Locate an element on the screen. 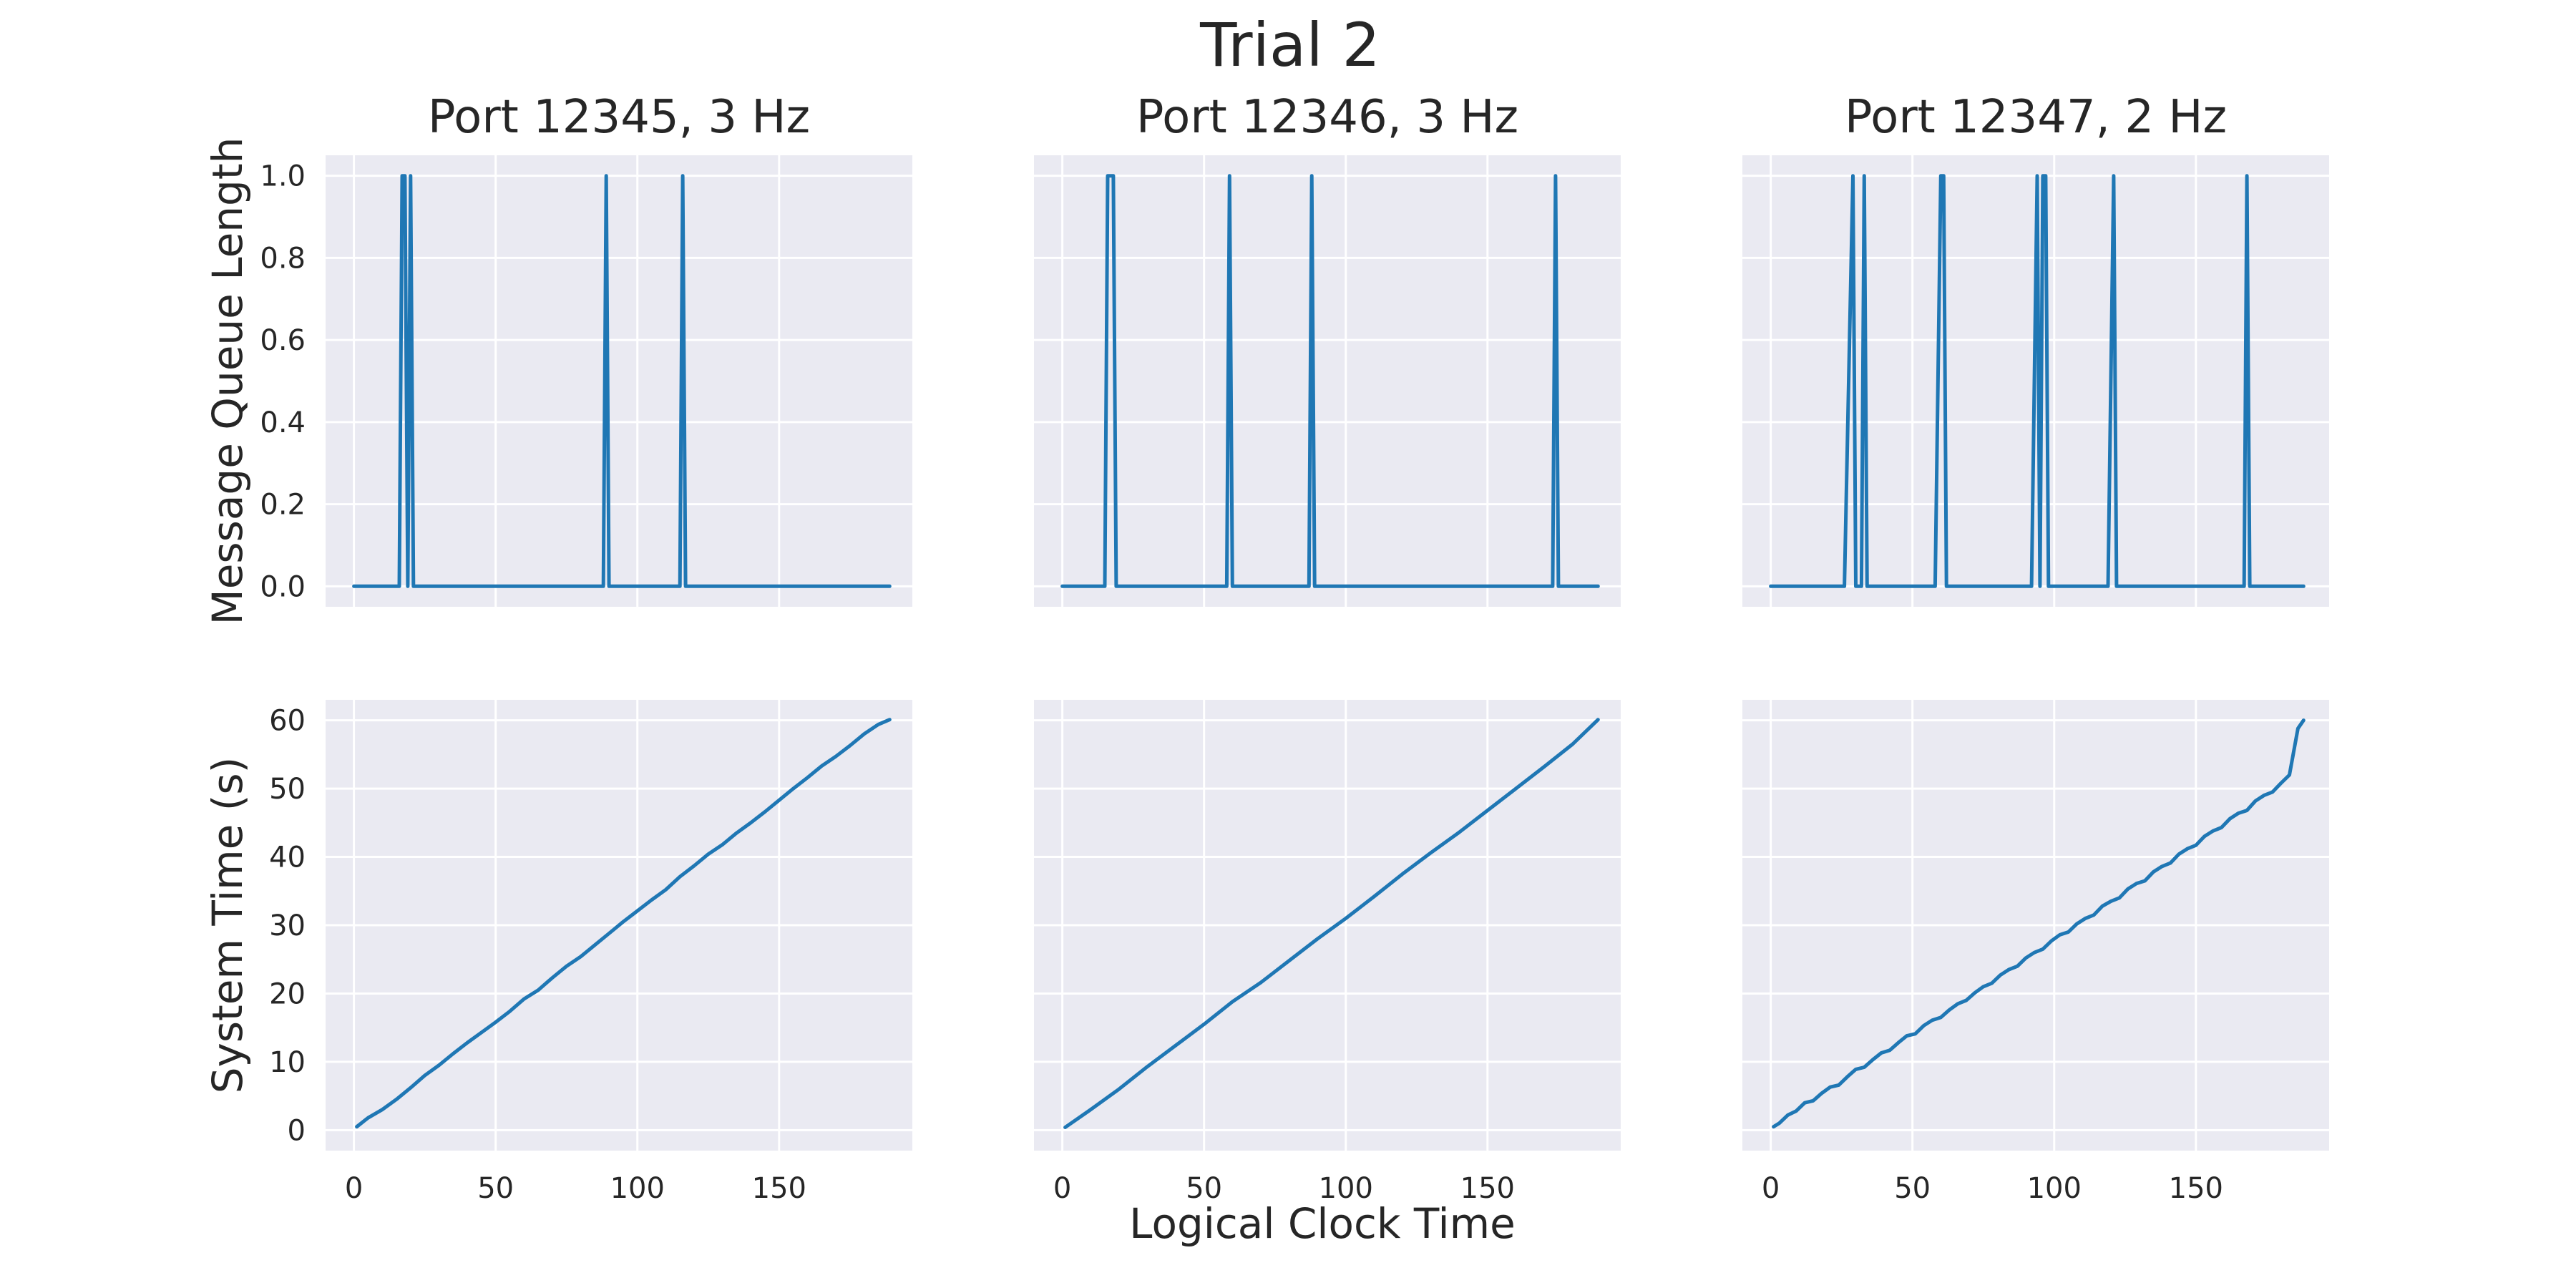  subplot-2: Port 12346, 3 Hz is located at coordinates (1327, 349).